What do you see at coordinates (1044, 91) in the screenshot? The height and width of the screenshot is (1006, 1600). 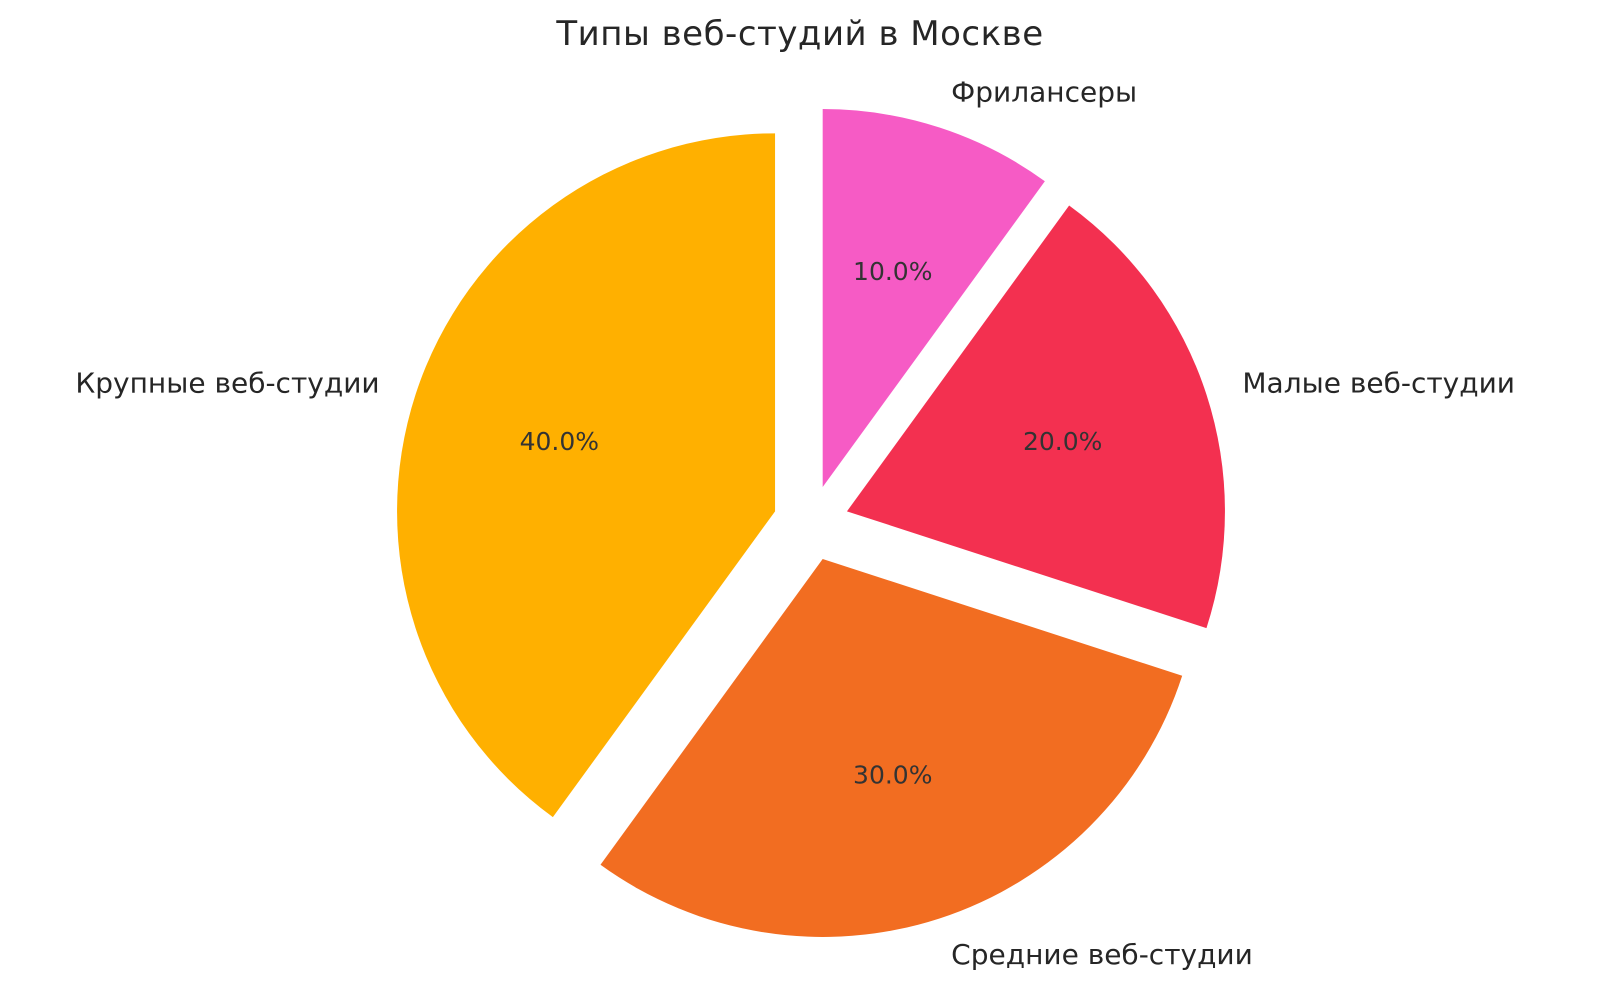 I see `slice-name-0: Фрилансеры` at bounding box center [1044, 91].